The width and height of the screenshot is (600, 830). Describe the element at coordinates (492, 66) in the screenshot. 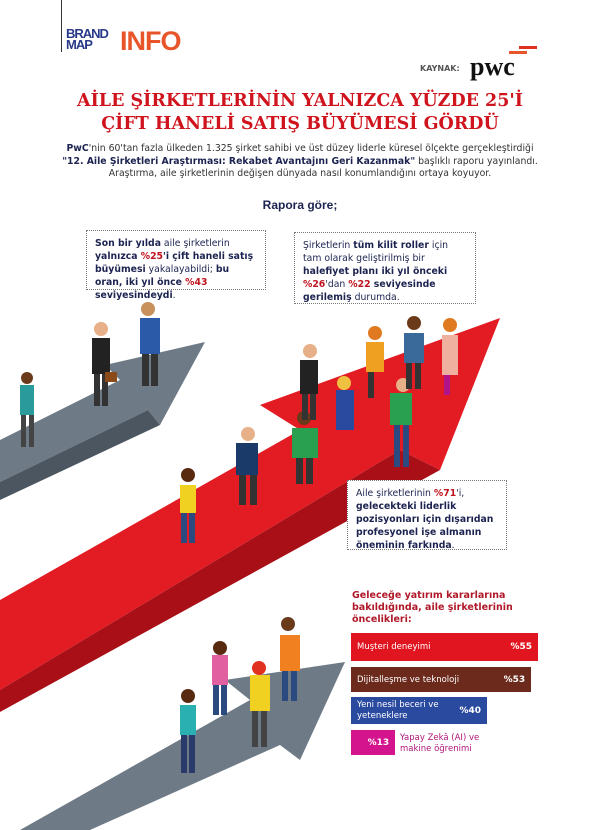

I see `pwc-logo: pwc` at that location.